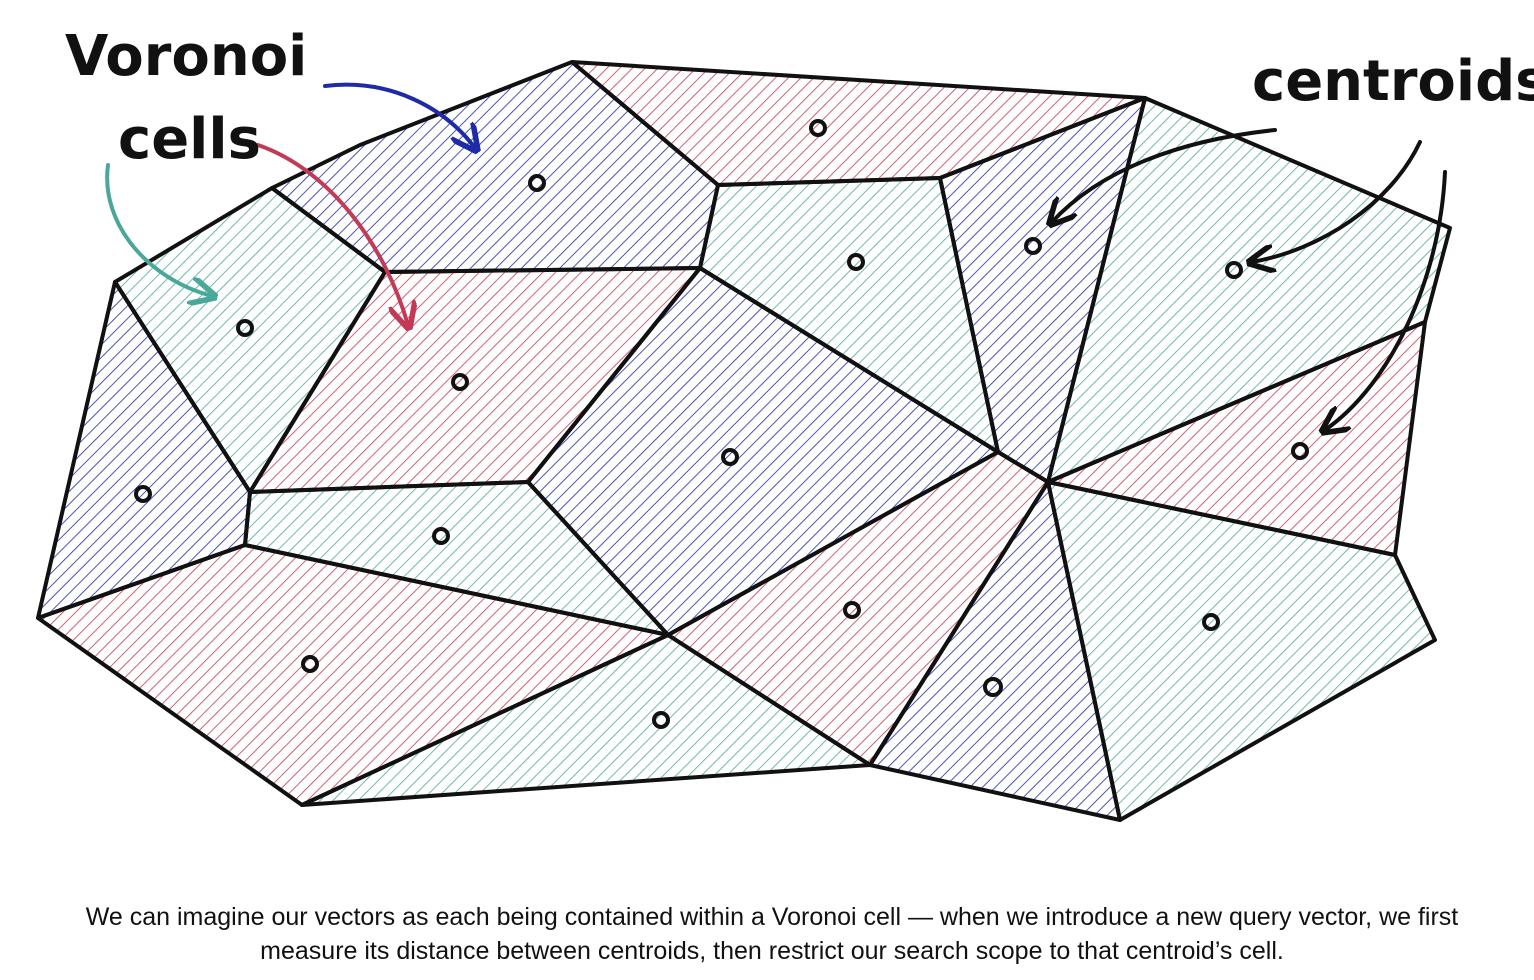 Image resolution: width=1534 pixels, height=980 pixels. What do you see at coordinates (399, 115) in the screenshot?
I see `voronoi-blue-arrow` at bounding box center [399, 115].